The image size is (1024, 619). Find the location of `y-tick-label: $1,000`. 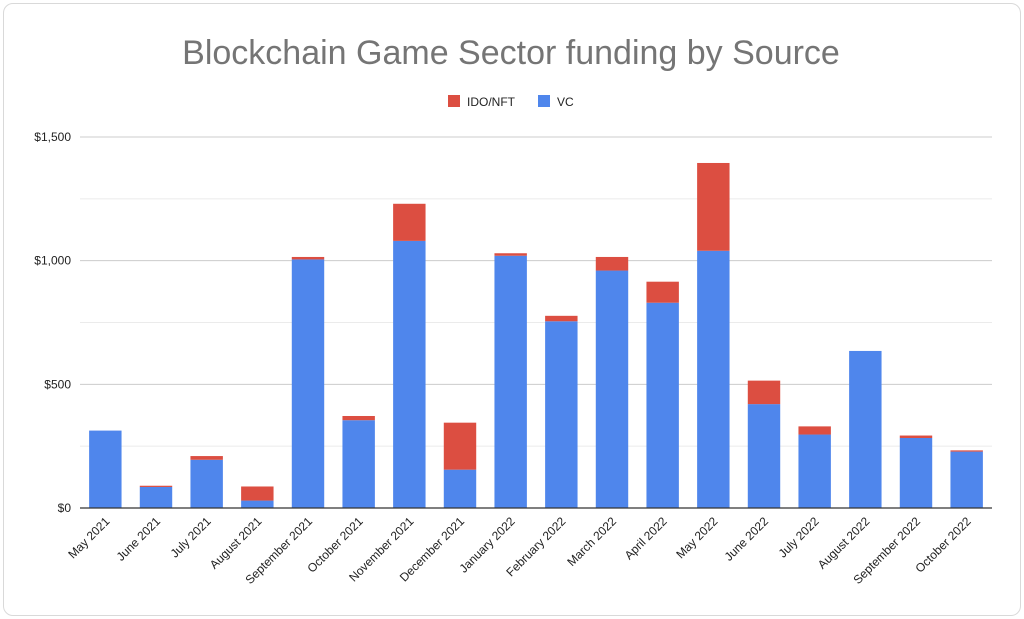

y-tick-label: $1,000 is located at coordinates (52, 261).